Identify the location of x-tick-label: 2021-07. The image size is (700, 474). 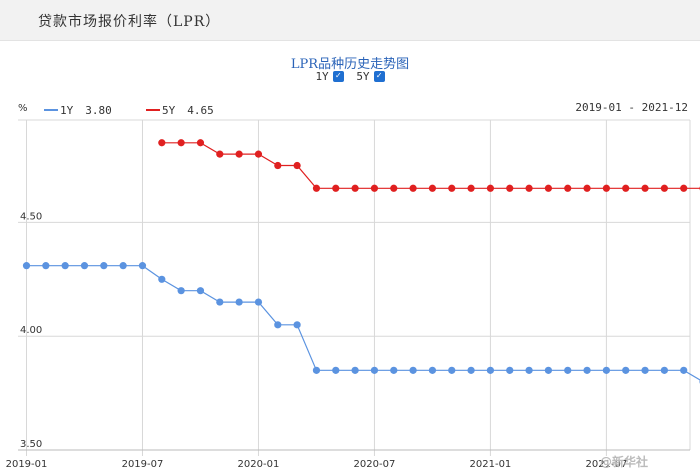
(607, 464).